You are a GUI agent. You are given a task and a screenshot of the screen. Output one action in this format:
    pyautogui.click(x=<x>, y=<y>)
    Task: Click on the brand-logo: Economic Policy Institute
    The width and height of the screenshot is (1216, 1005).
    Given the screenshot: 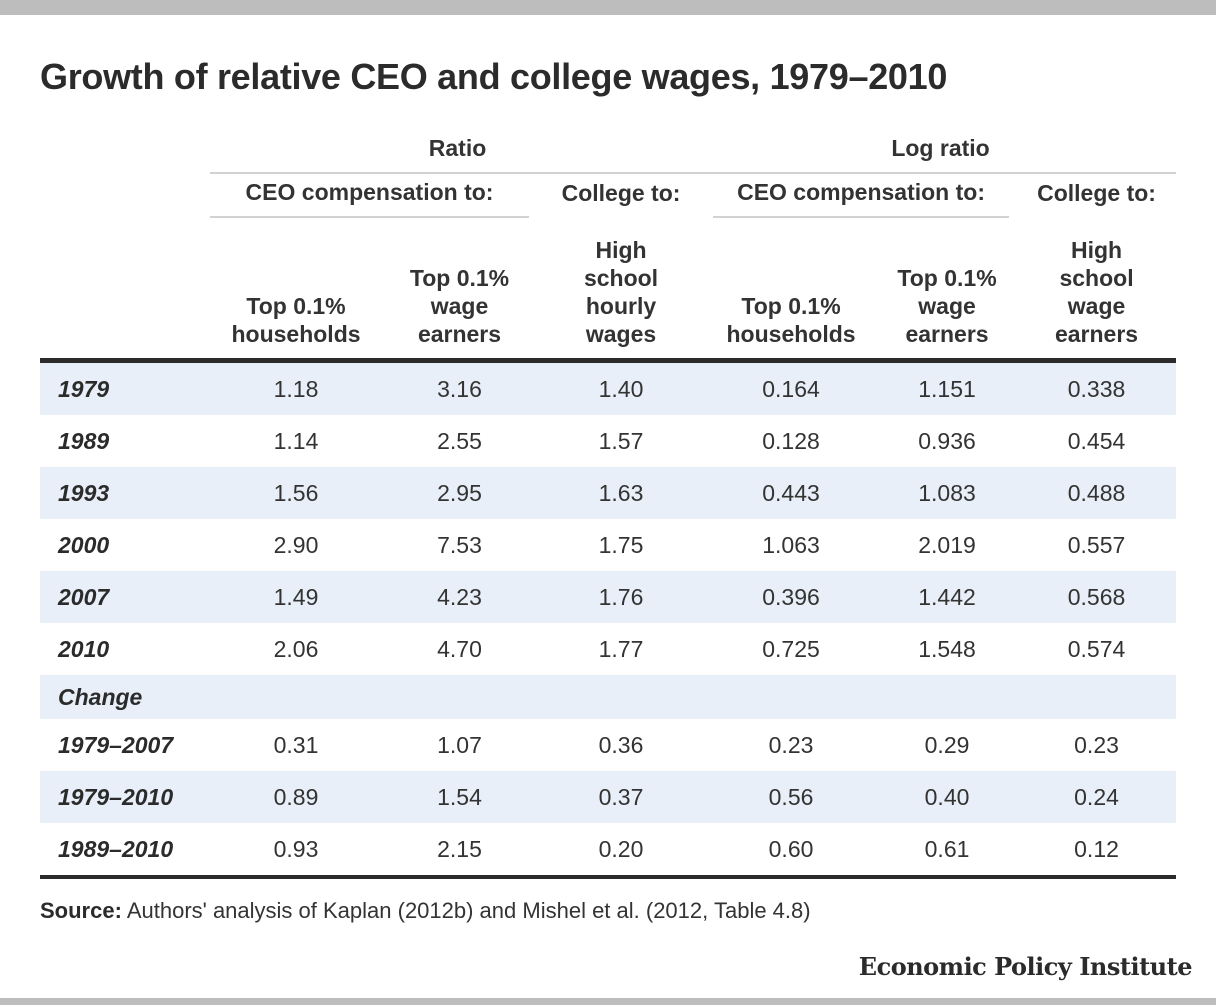 What is the action you would take?
    pyautogui.click(x=1025, y=966)
    